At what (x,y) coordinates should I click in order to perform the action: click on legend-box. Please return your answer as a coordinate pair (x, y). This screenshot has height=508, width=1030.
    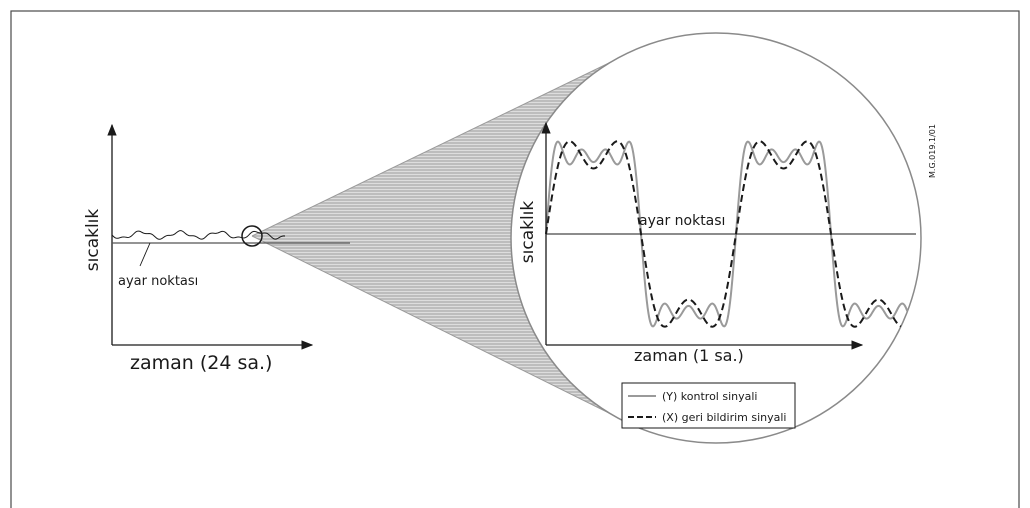
    Looking at the image, I should click on (708, 405).